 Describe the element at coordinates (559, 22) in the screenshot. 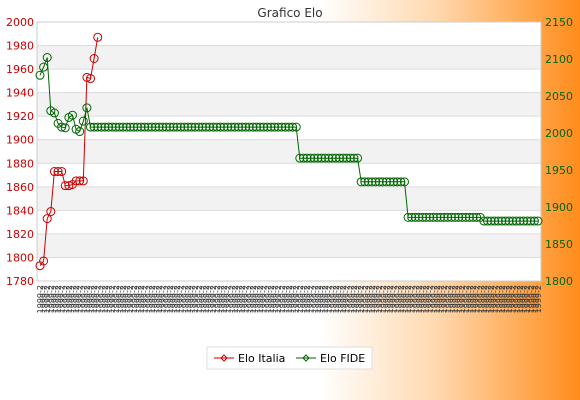

I see `right-tick-label: 2150` at that location.